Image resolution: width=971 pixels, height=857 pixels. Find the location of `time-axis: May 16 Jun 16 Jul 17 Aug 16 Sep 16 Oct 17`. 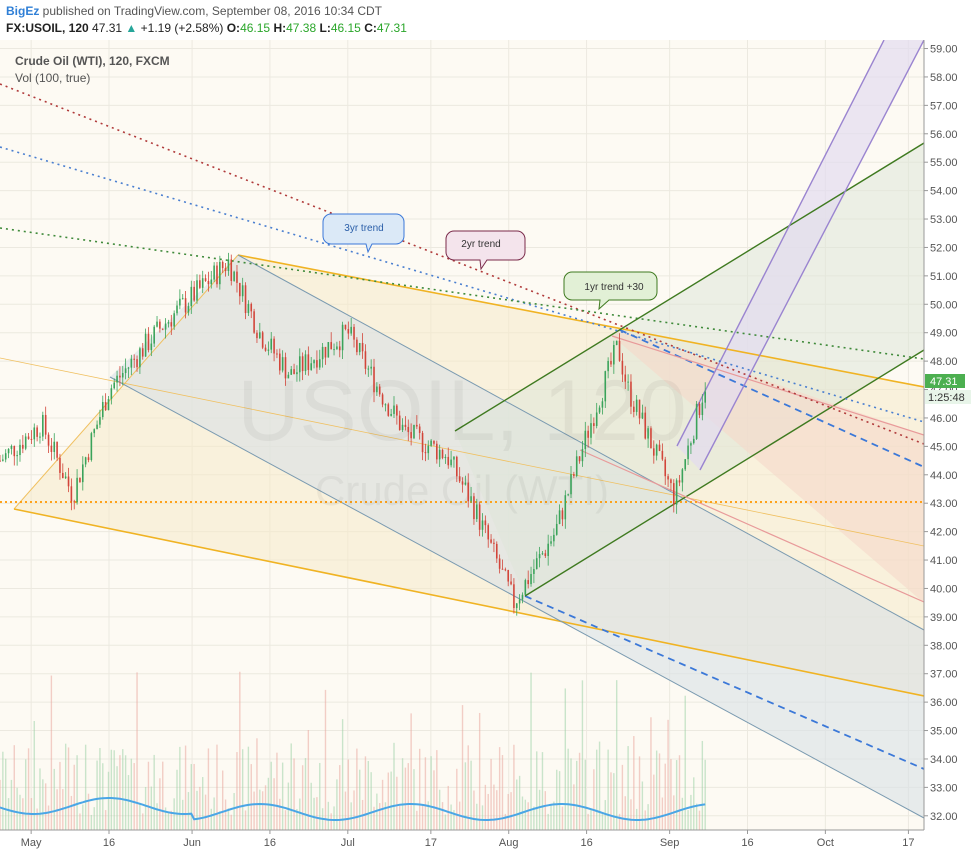

time-axis: May 16 Jun 16 Jul 17 Aug 16 Sep 16 Oct 17 is located at coordinates (468, 839).